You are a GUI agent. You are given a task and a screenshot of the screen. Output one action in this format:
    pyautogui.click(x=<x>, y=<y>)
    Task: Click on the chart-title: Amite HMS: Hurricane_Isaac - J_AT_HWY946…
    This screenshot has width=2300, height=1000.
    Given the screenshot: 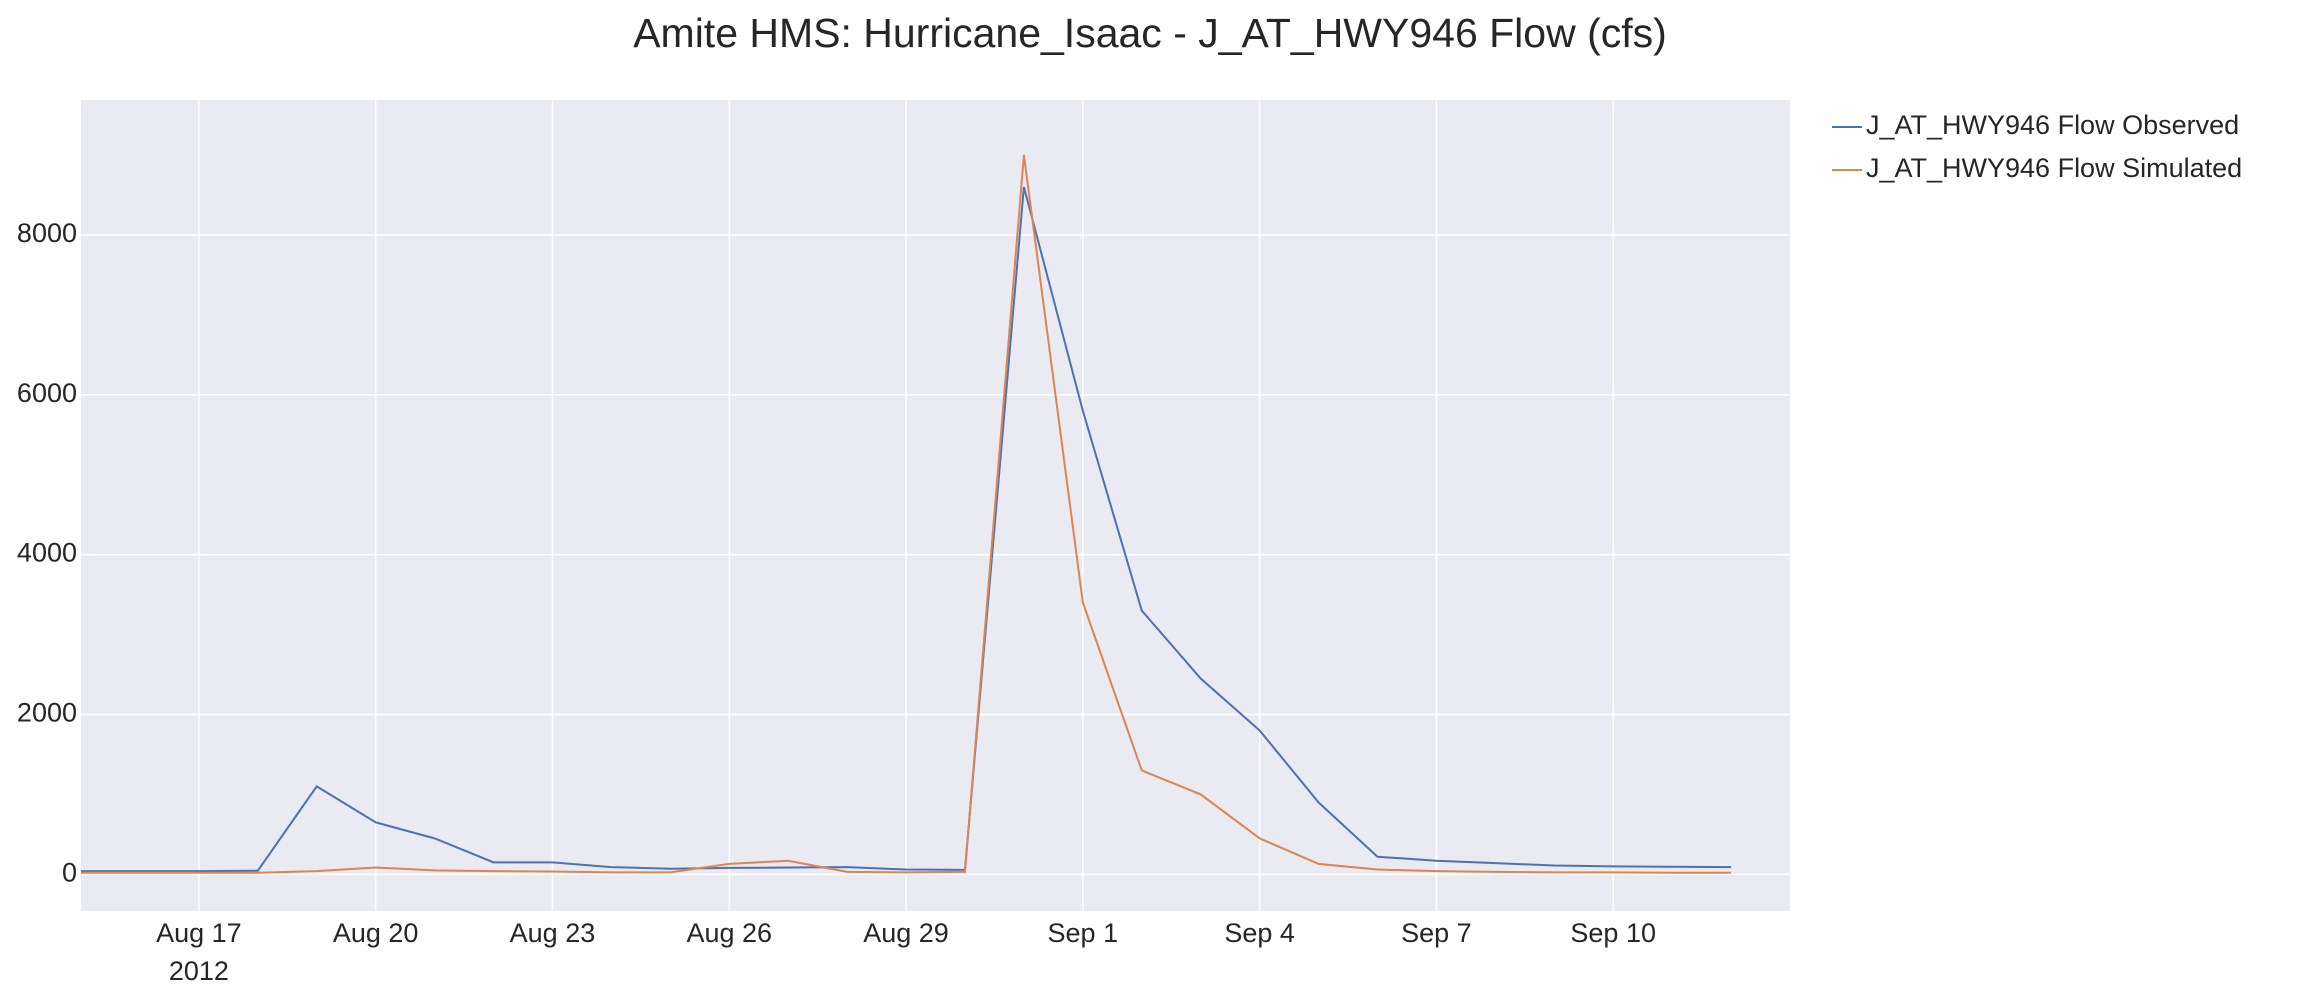 What is the action you would take?
    pyautogui.click(x=1150, y=33)
    